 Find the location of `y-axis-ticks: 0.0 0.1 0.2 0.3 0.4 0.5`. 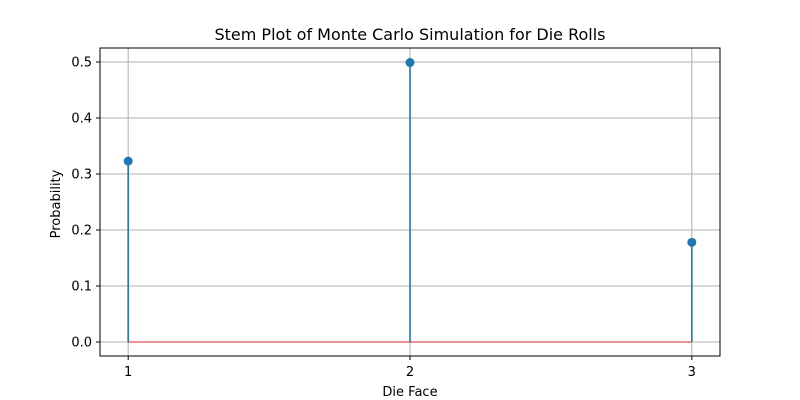

y-axis-ticks: 0.0 0.1 0.2 0.3 0.4 0.5 is located at coordinates (85, 203).